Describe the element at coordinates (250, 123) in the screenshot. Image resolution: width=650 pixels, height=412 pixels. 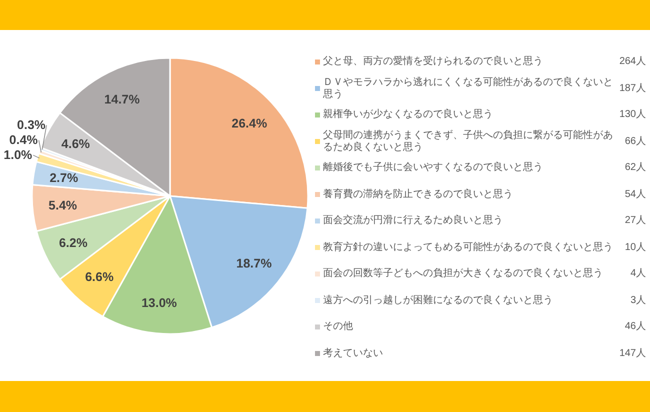
I see `data-label: 26.4%` at that location.